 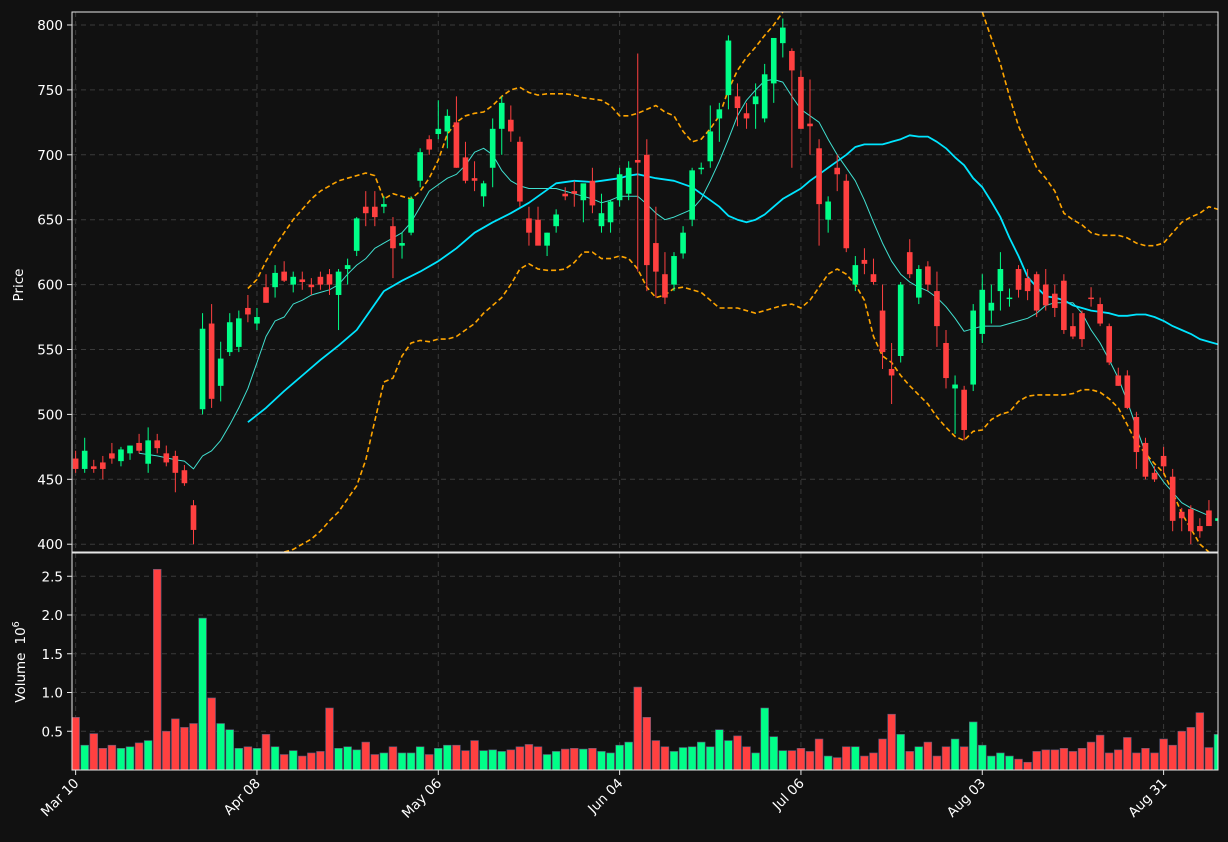 I want to click on price-tick-label: 450, so click(x=50, y=480).